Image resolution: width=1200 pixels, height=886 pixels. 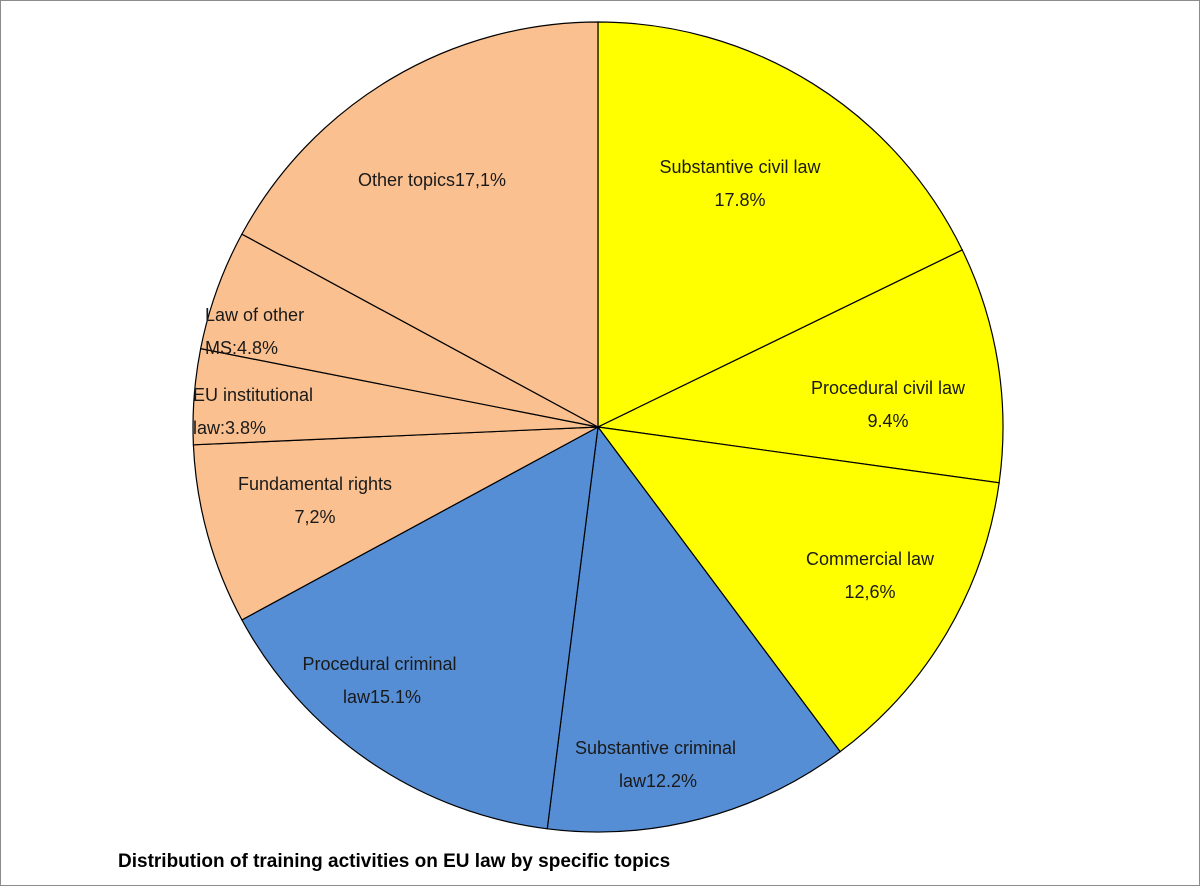 What do you see at coordinates (658, 764) in the screenshot?
I see `slice-label: Substantive criminal law` at bounding box center [658, 764].